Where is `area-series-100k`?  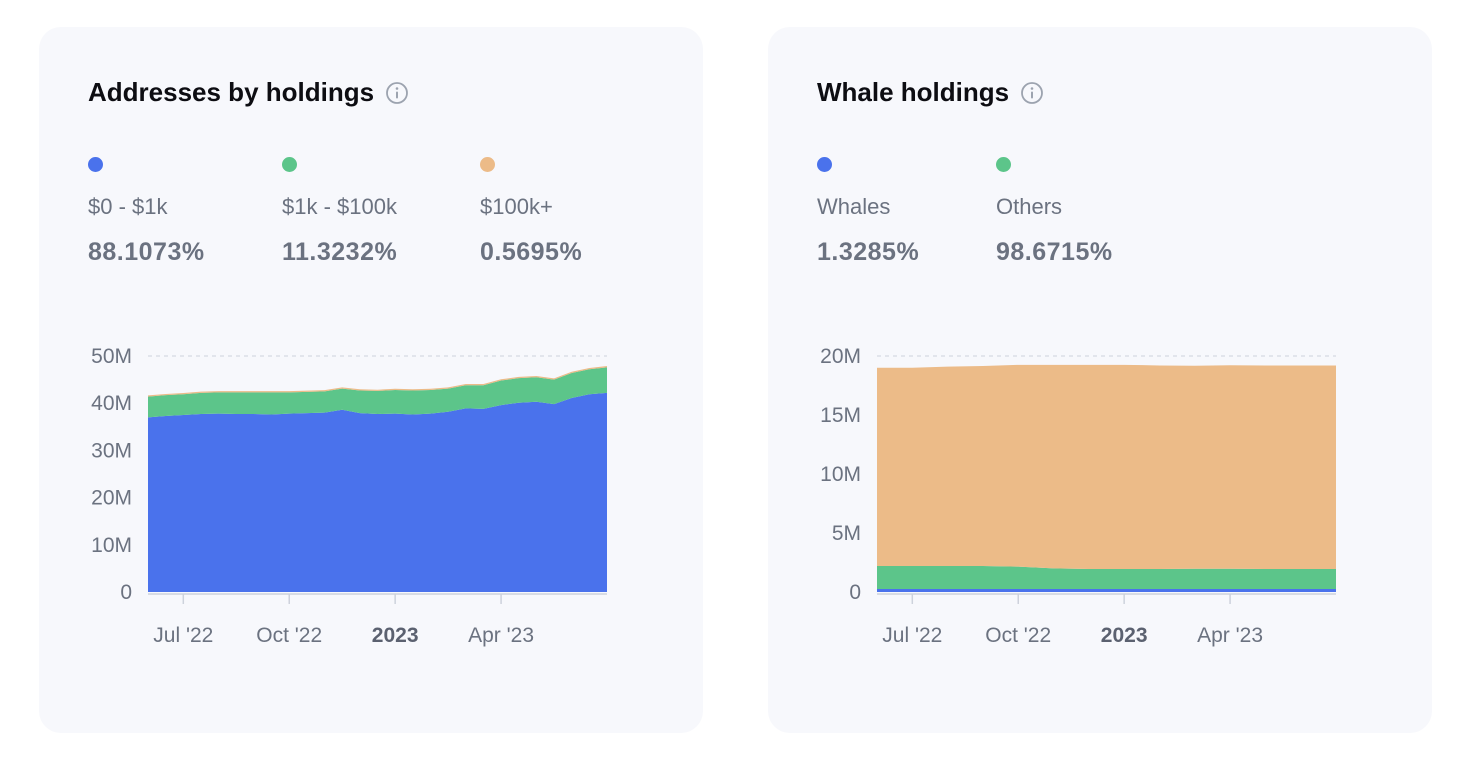 area-series-100k is located at coordinates (377, 381).